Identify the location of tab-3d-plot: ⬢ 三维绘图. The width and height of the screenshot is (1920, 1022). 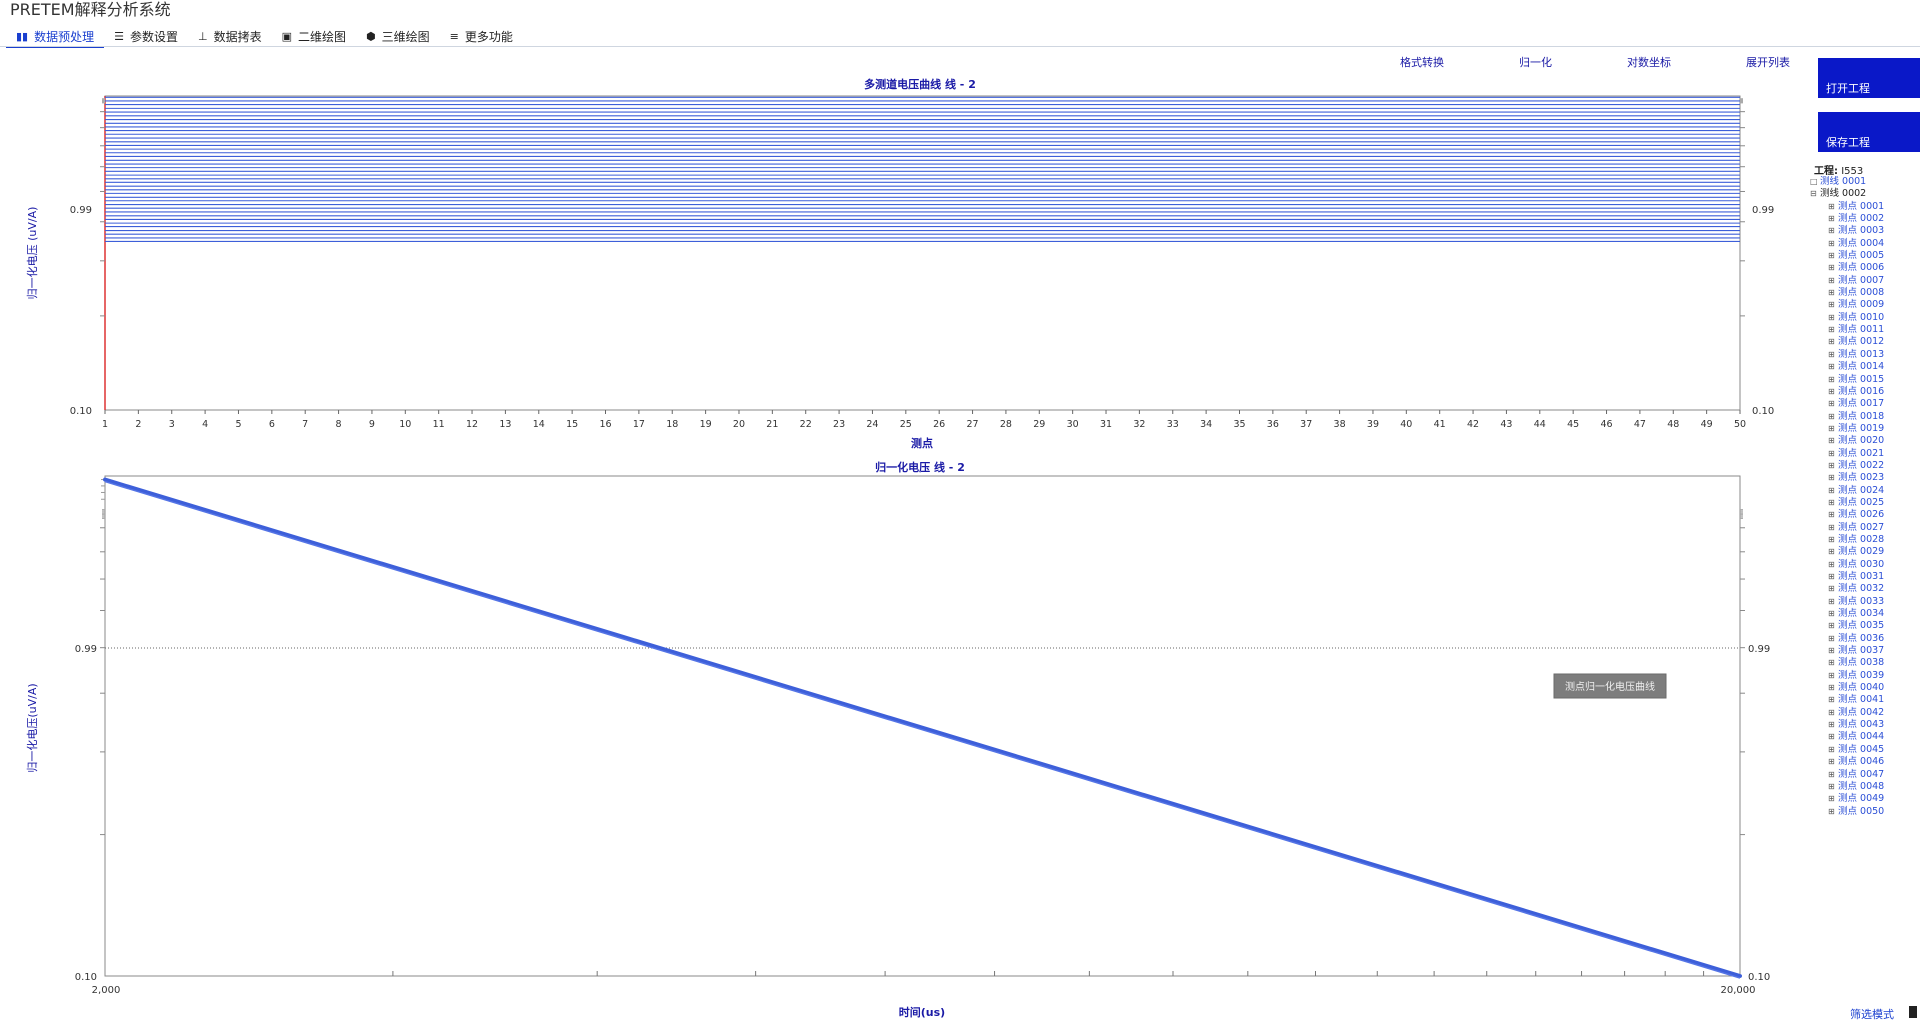
(398, 36).